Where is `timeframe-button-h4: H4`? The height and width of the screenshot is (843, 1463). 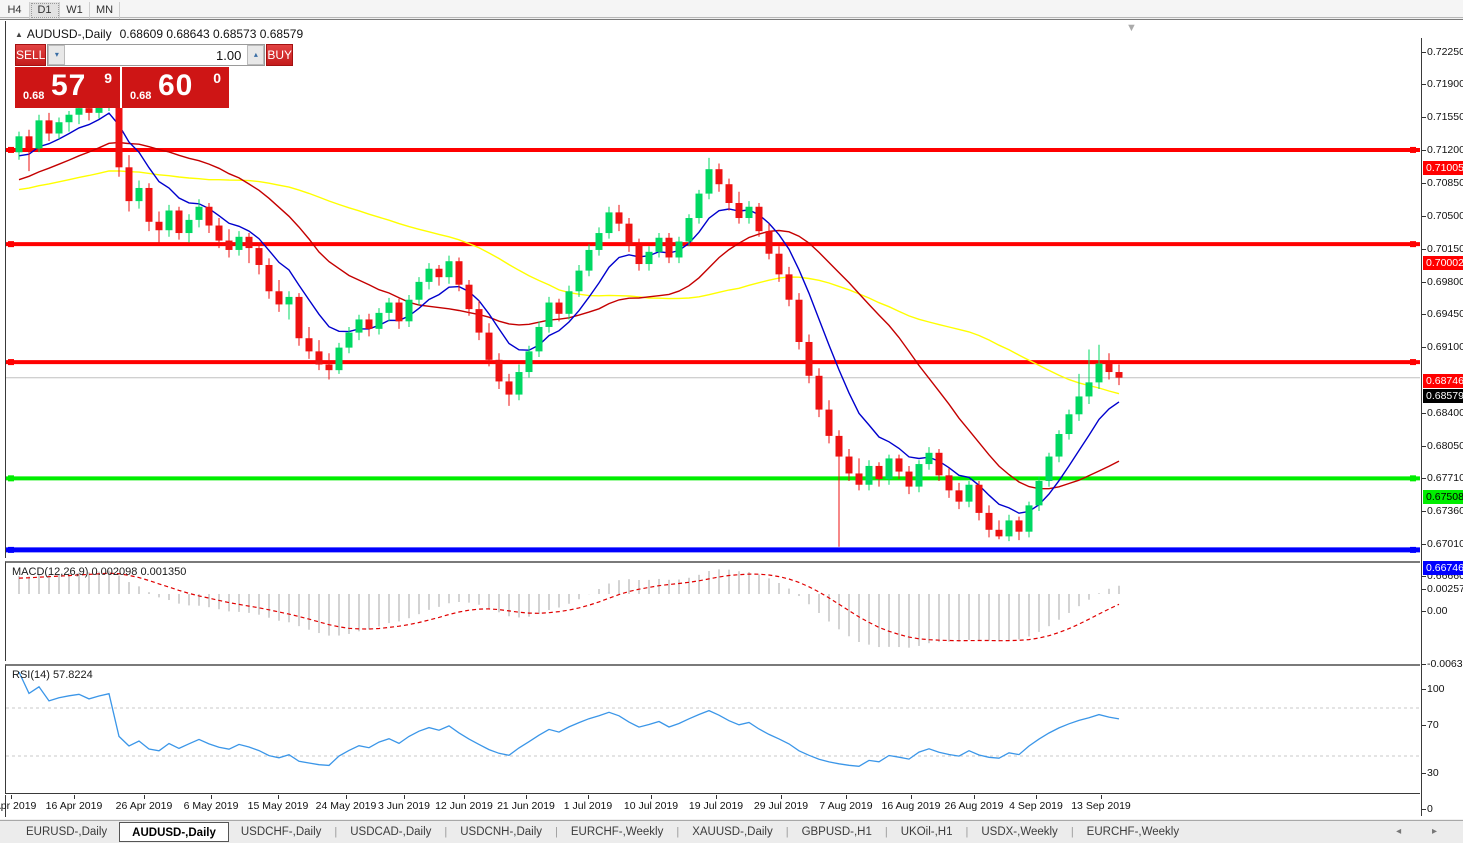
timeframe-button-h4: H4 is located at coordinates (15, 10).